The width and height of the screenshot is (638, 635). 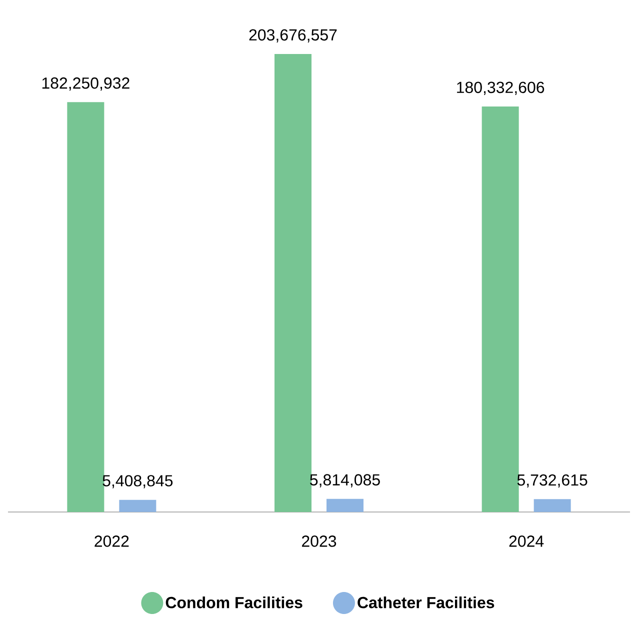 What do you see at coordinates (137, 481) in the screenshot?
I see `data-label: 5,408,845` at bounding box center [137, 481].